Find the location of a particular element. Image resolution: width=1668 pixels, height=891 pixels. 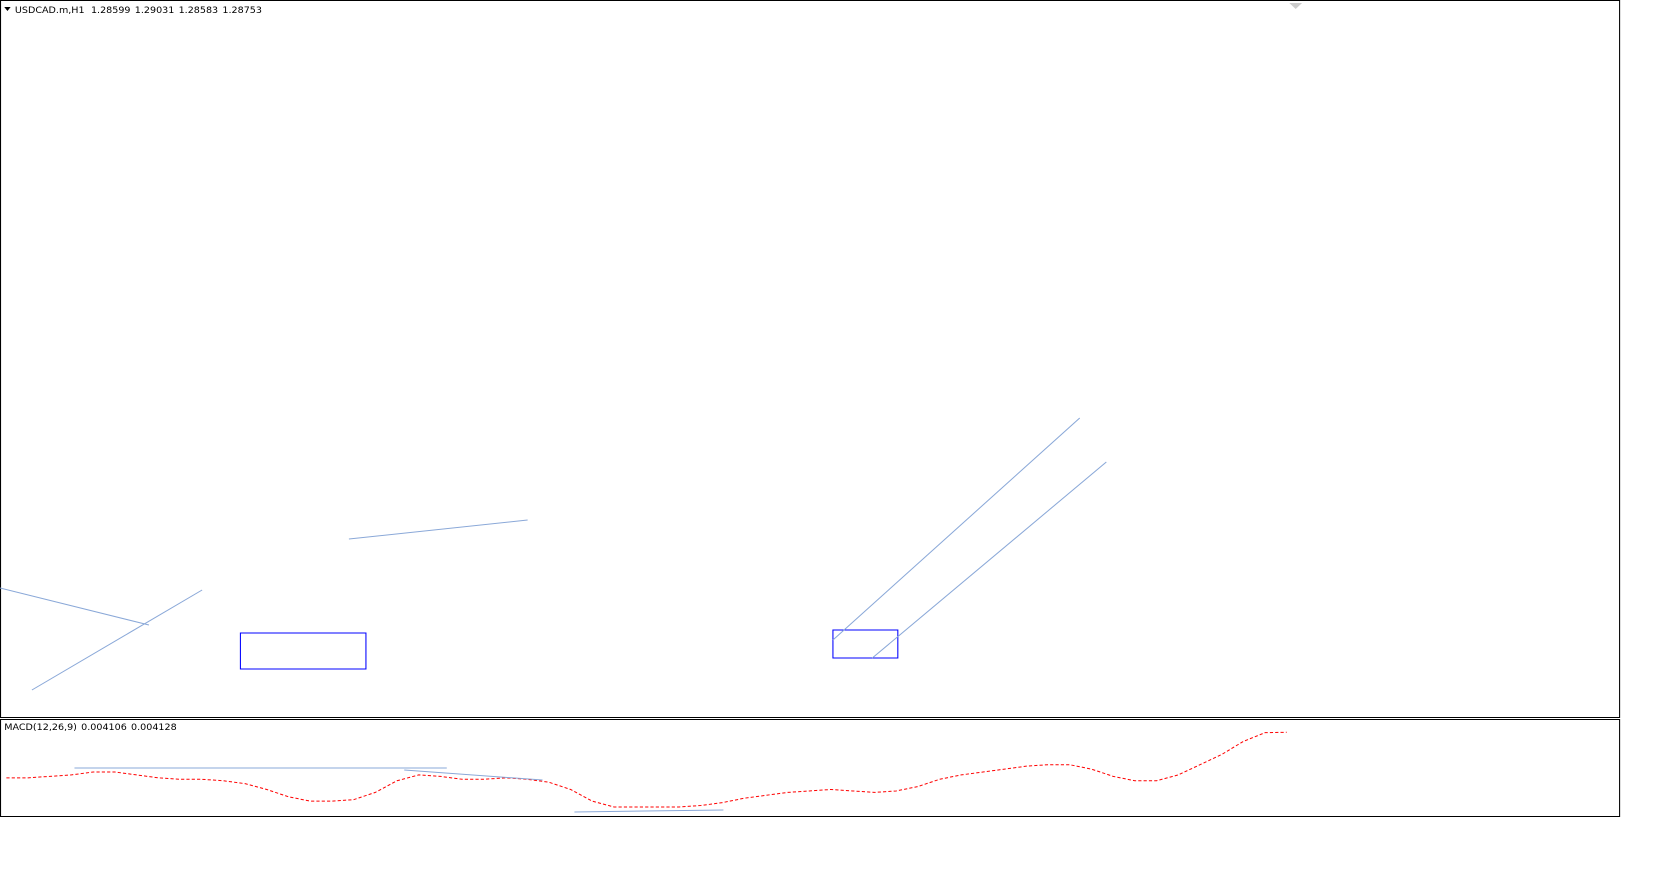

macd-signal is located at coordinates (646, 769).